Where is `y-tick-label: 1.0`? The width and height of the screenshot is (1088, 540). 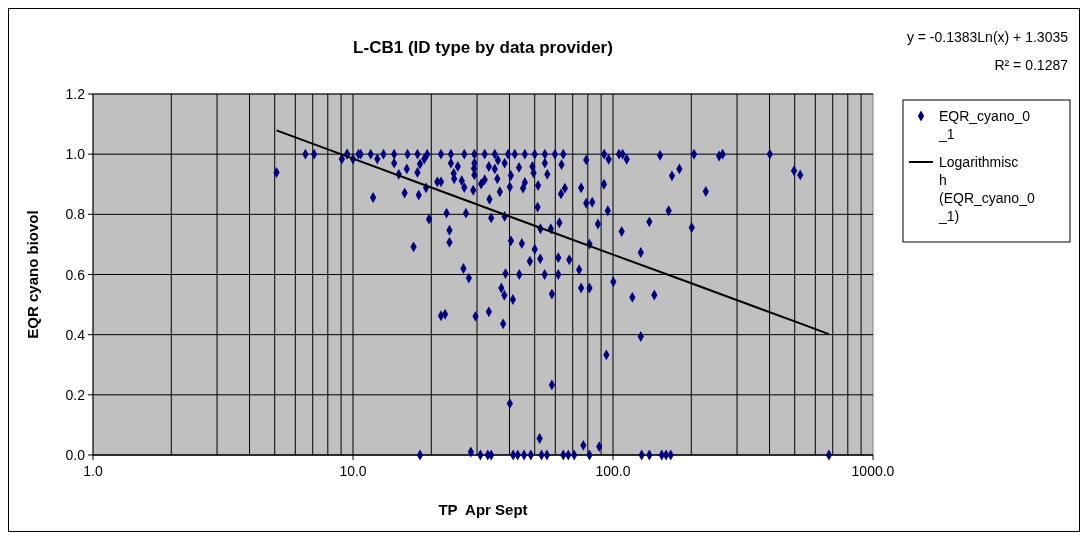 y-tick-label: 1.0 is located at coordinates (75, 154).